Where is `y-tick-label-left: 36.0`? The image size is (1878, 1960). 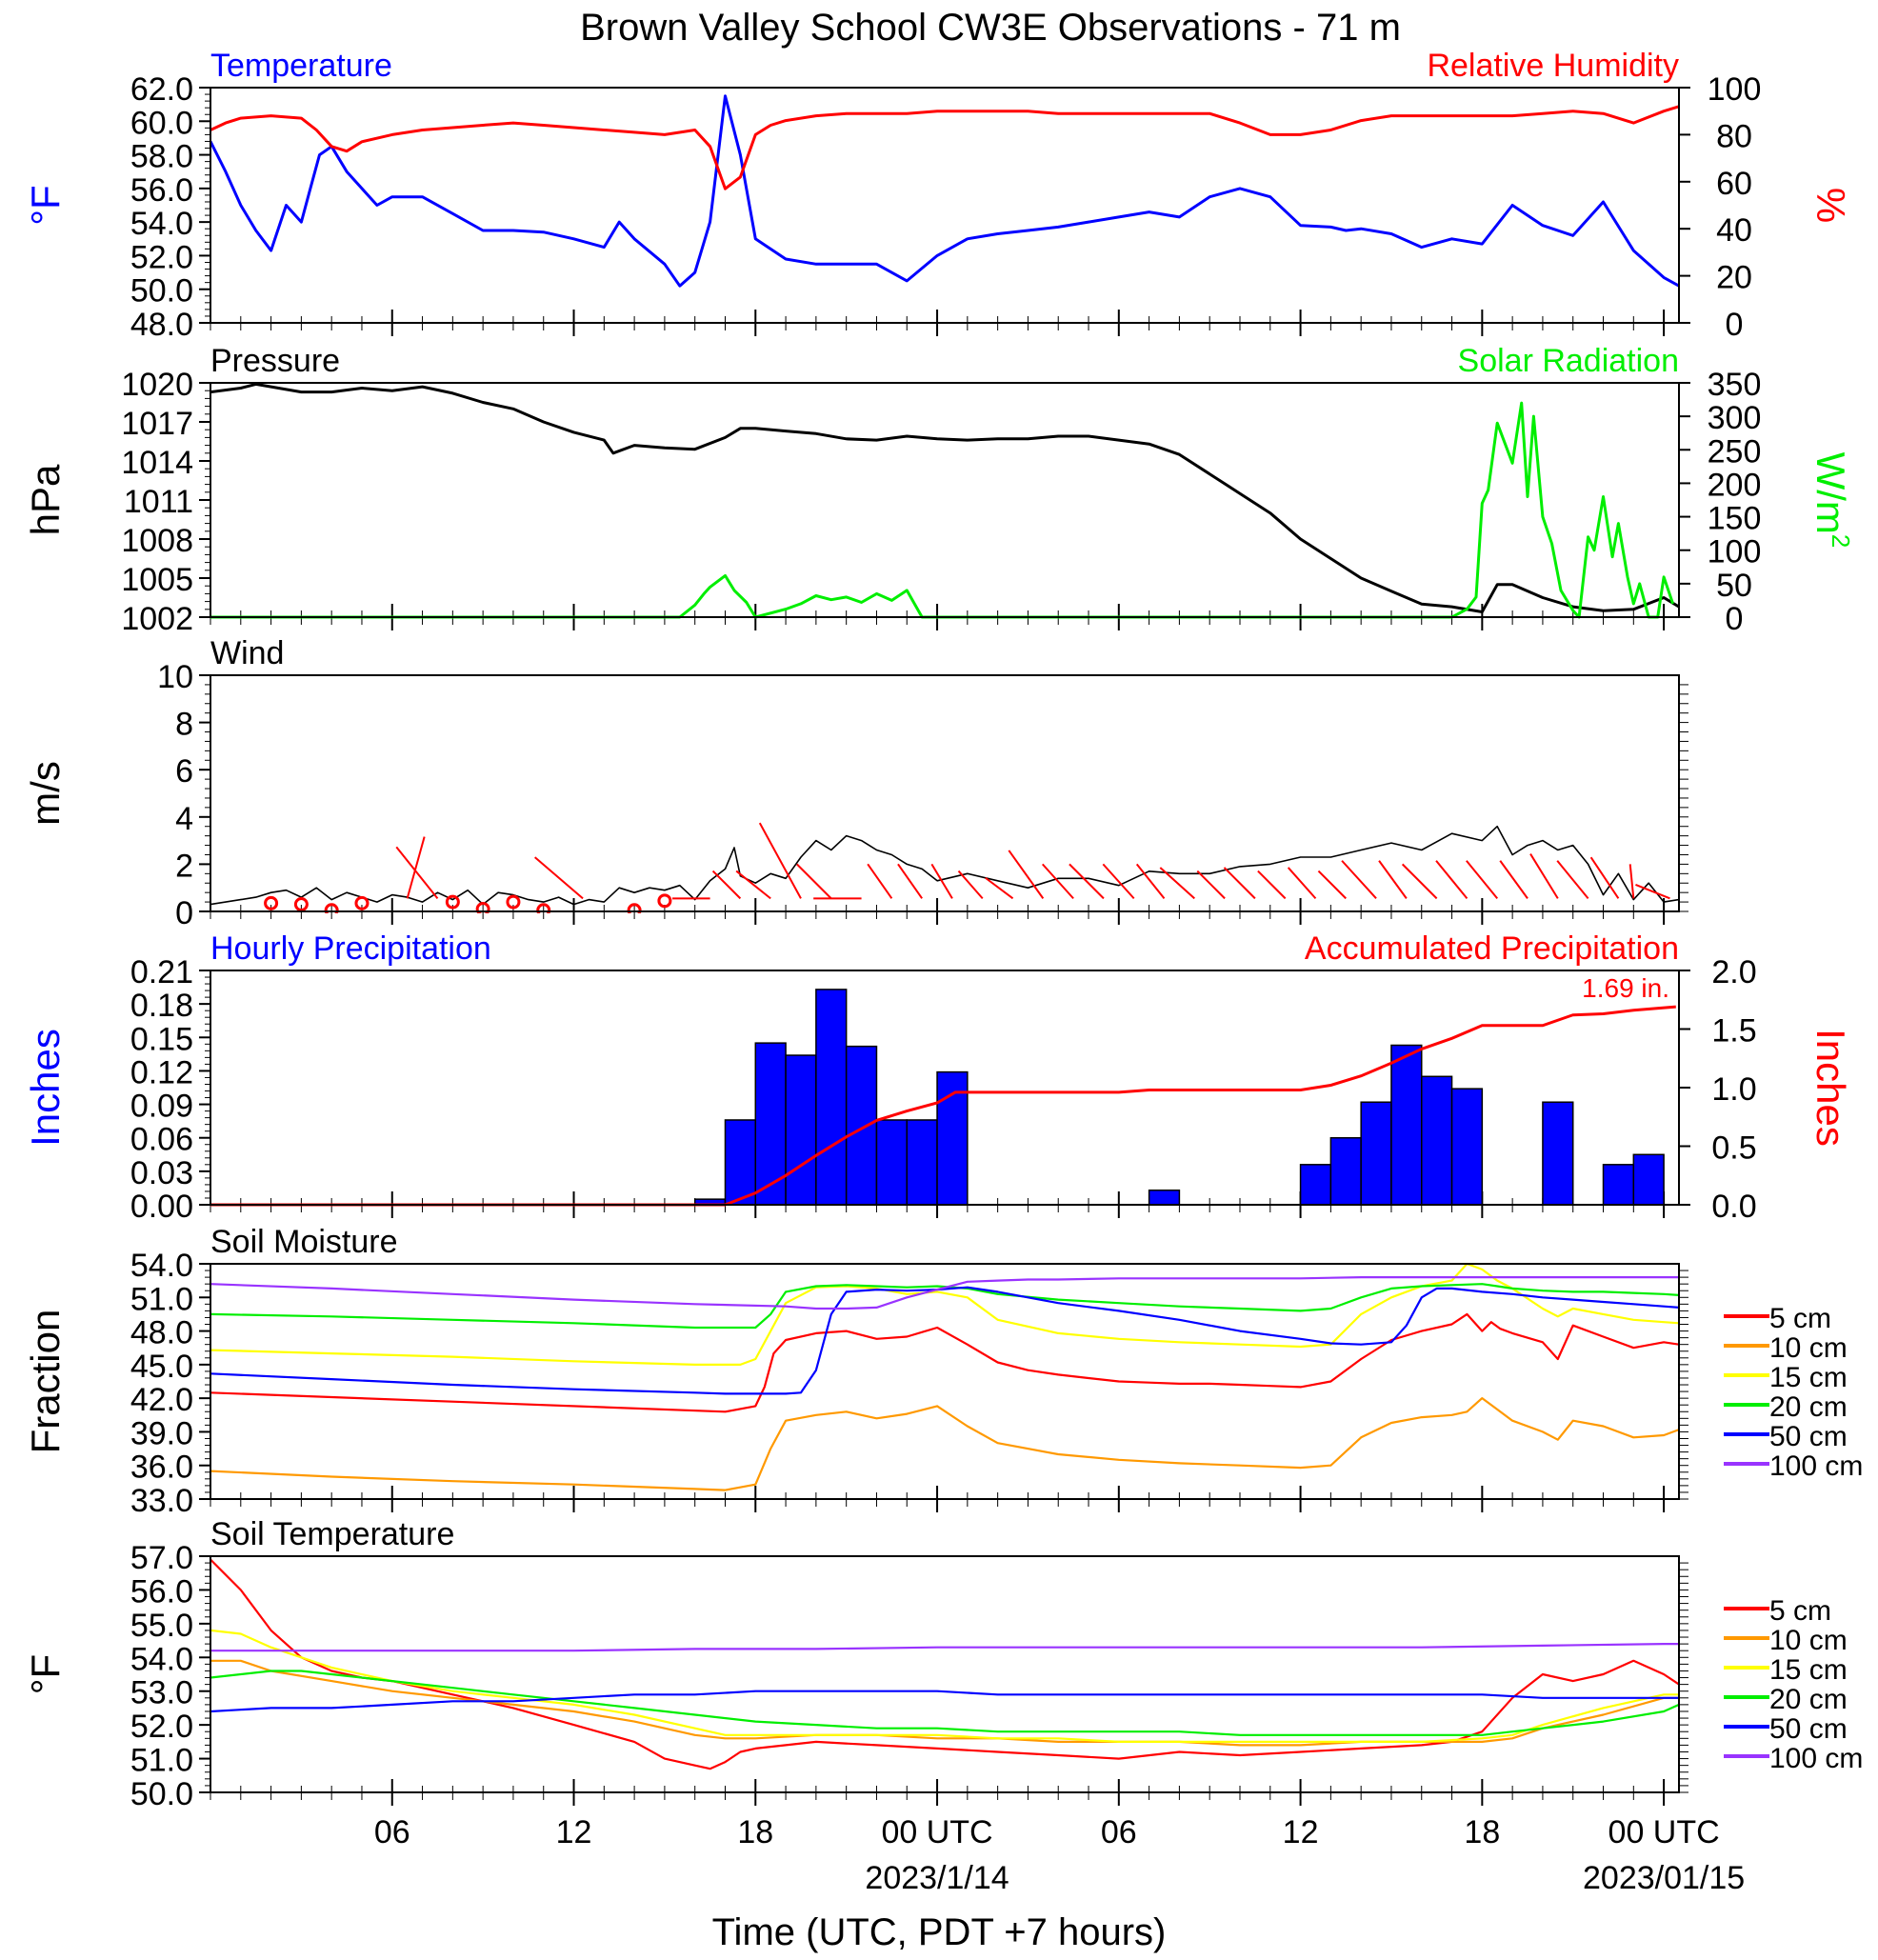 y-tick-label-left: 36.0 is located at coordinates (161, 1468).